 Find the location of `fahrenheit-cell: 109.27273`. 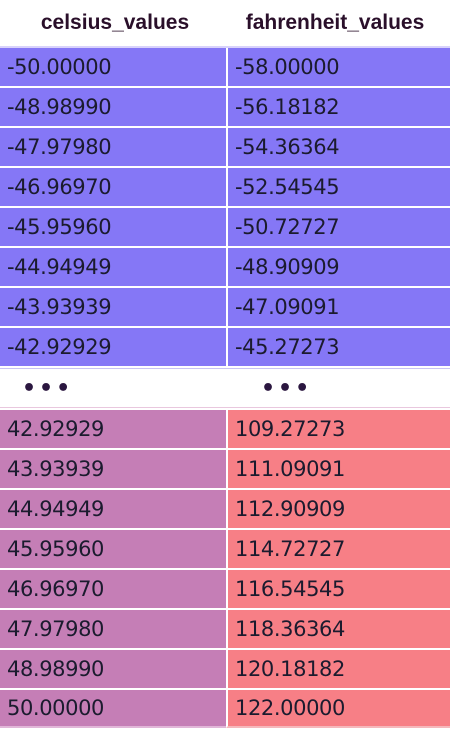

fahrenheit-cell: 109.27273 is located at coordinates (338, 428).